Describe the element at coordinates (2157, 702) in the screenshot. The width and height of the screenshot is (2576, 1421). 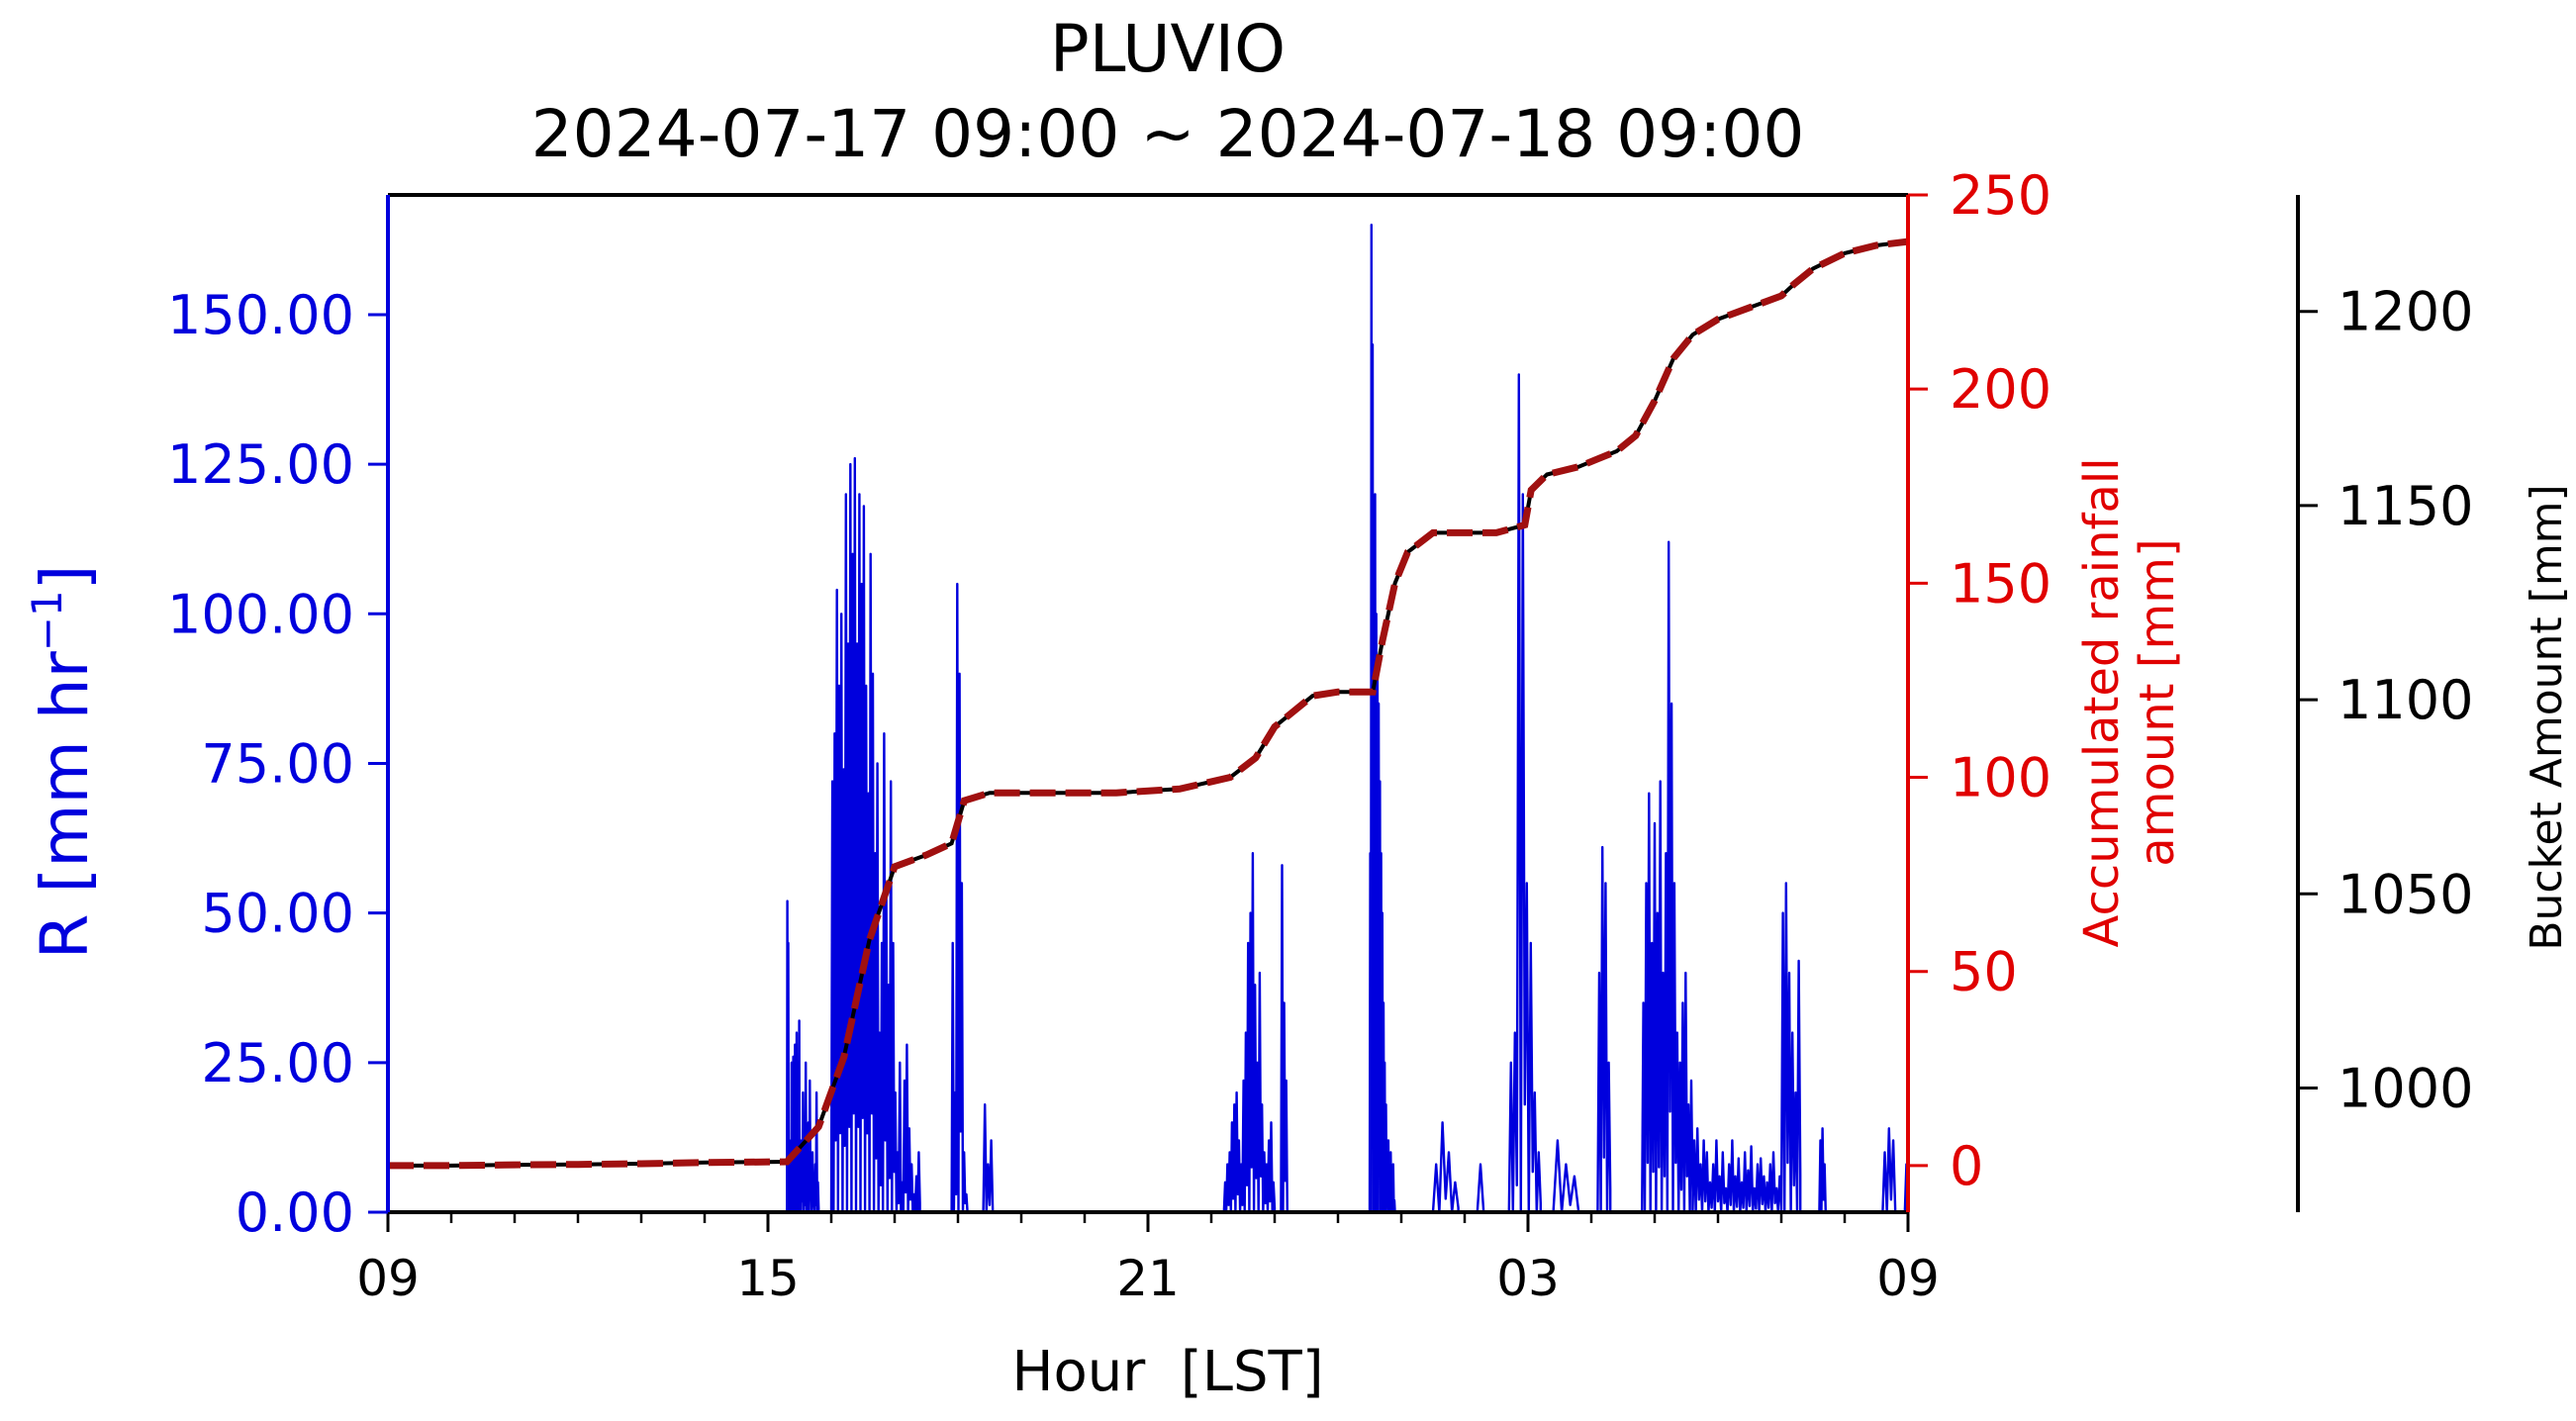
I see `right-axis-label-line2: amount [mm]` at that location.